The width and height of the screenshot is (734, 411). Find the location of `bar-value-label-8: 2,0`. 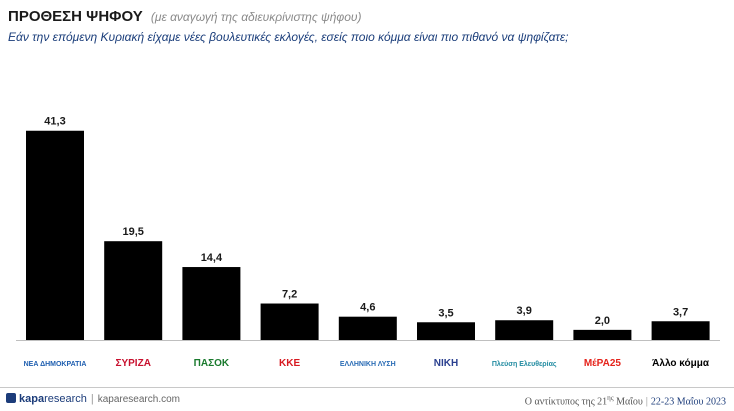

bar-value-label-8: 2,0 is located at coordinates (602, 321).